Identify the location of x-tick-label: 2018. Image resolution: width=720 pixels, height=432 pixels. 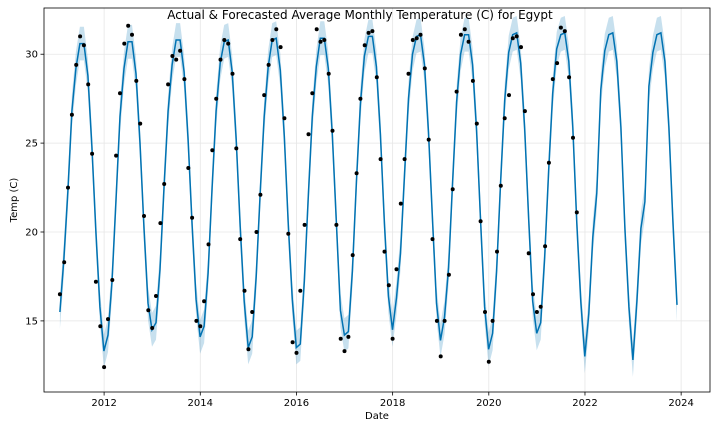
(392, 403).